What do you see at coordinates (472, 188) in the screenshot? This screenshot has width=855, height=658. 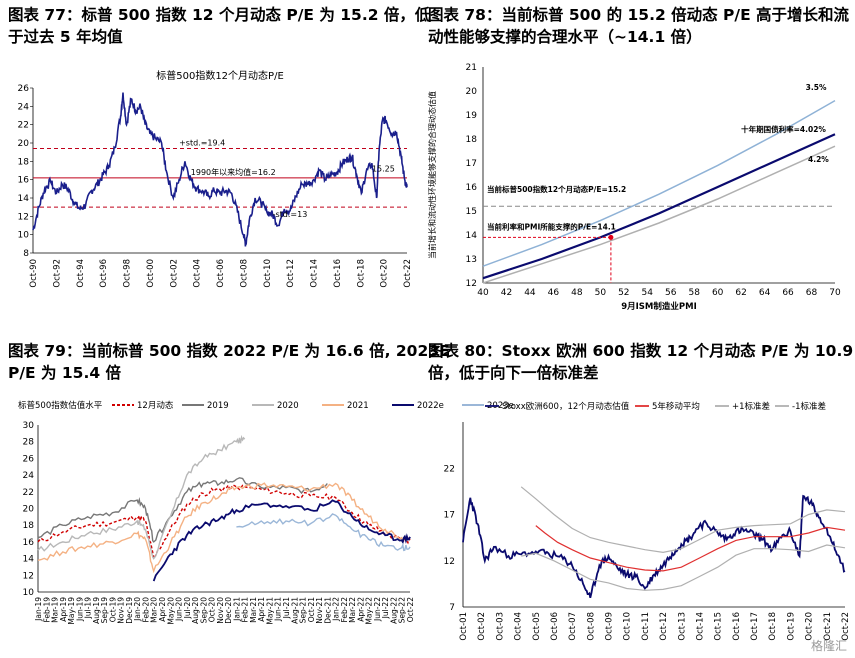 I see `y-tick-label: 16` at bounding box center [472, 188].